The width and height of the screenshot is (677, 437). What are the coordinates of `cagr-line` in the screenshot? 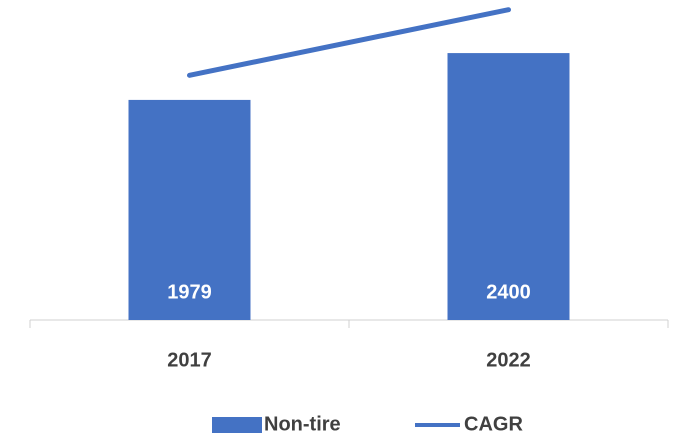 It's located at (349, 42).